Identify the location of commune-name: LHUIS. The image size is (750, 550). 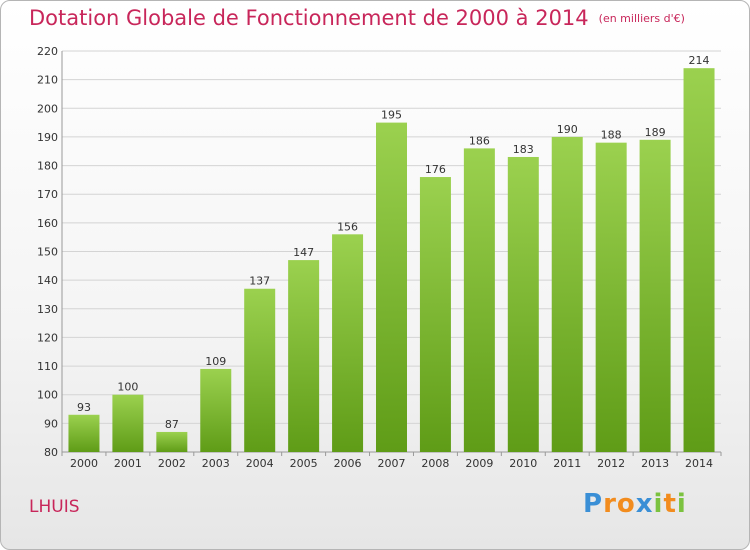
(54, 507).